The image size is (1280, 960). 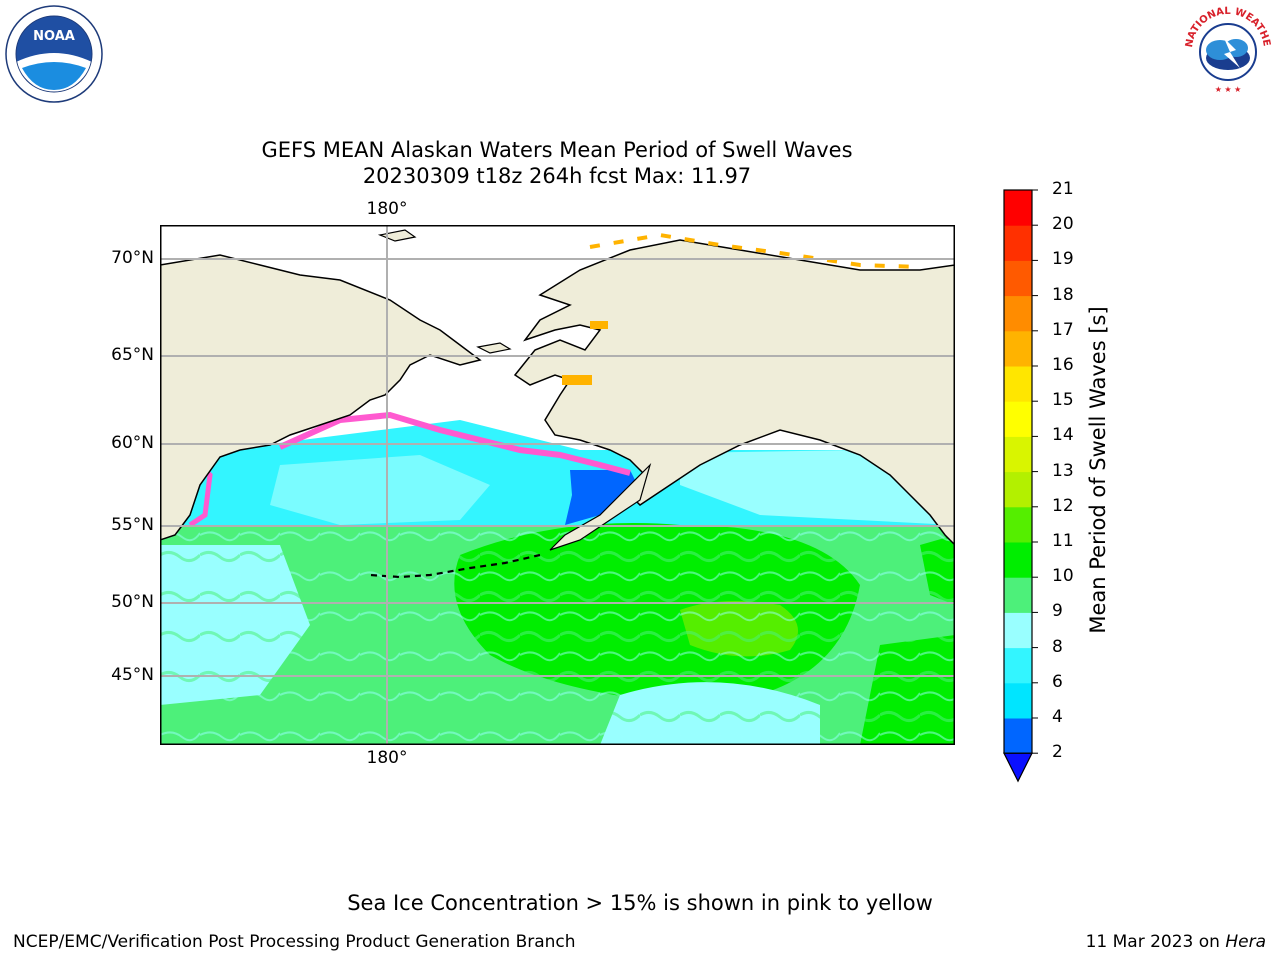 What do you see at coordinates (1057, 717) in the screenshot?
I see `colorbar-tick-label: 4` at bounding box center [1057, 717].